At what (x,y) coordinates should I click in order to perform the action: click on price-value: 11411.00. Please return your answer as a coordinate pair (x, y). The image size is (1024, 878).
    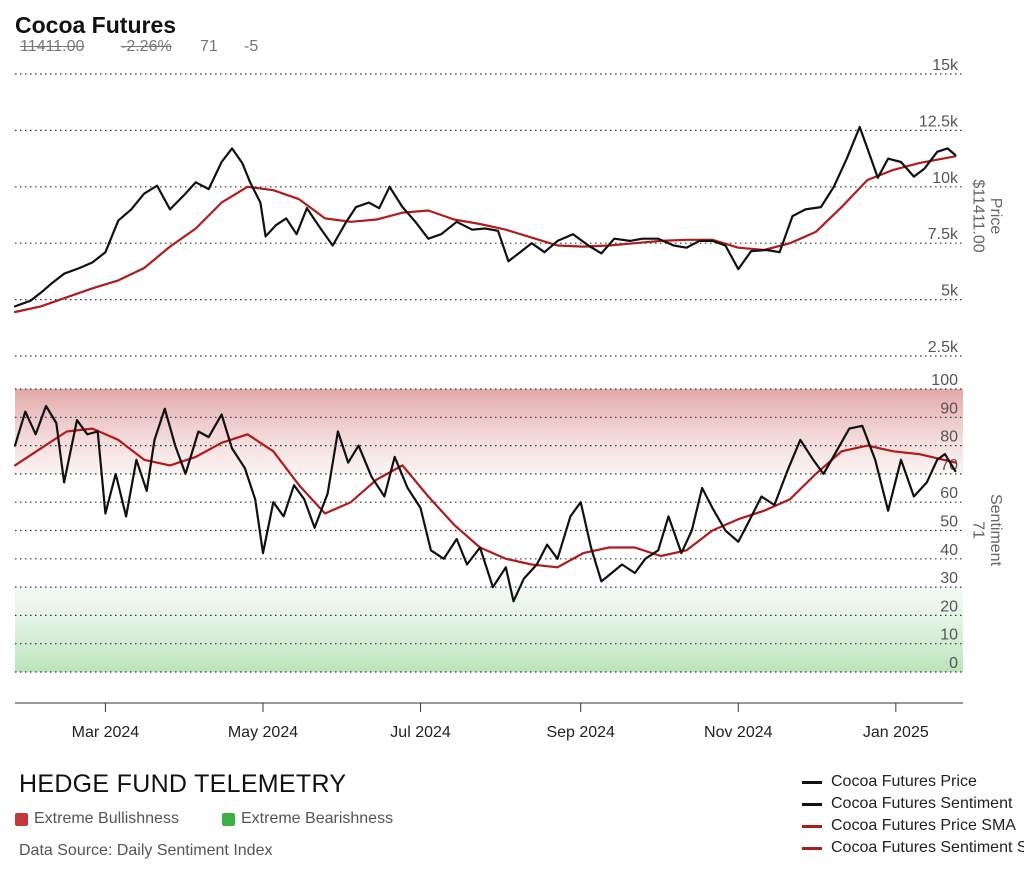
    Looking at the image, I should click on (52, 46).